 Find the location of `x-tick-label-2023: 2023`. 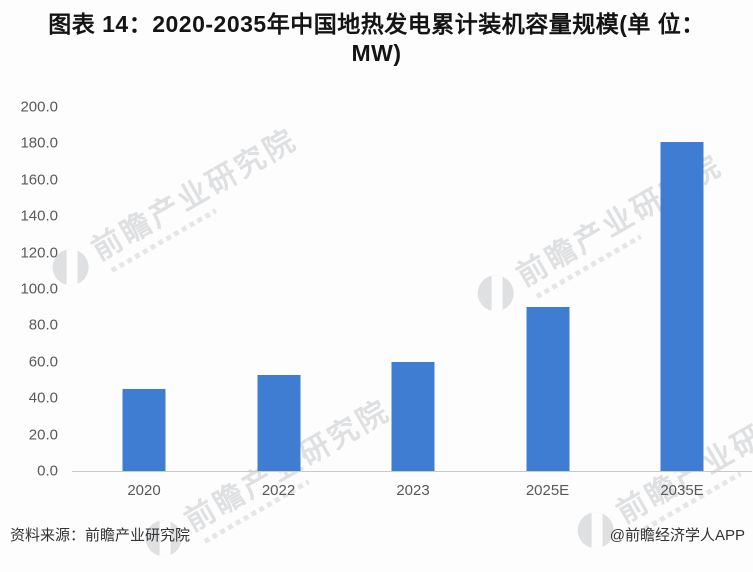

x-tick-label-2023: 2023 is located at coordinates (413, 490).